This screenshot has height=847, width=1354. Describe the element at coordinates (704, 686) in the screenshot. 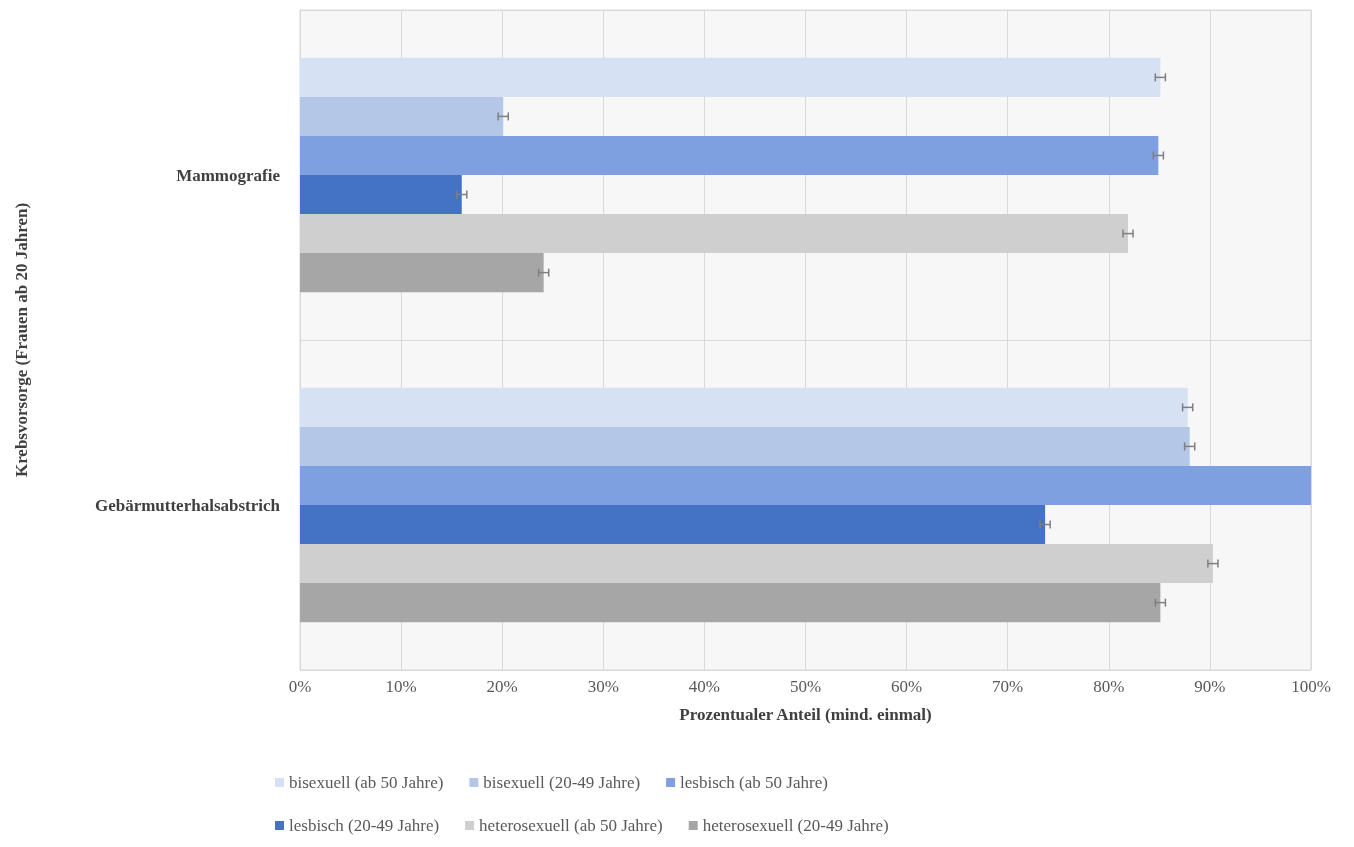

I see `x-tick-label: 40%` at that location.